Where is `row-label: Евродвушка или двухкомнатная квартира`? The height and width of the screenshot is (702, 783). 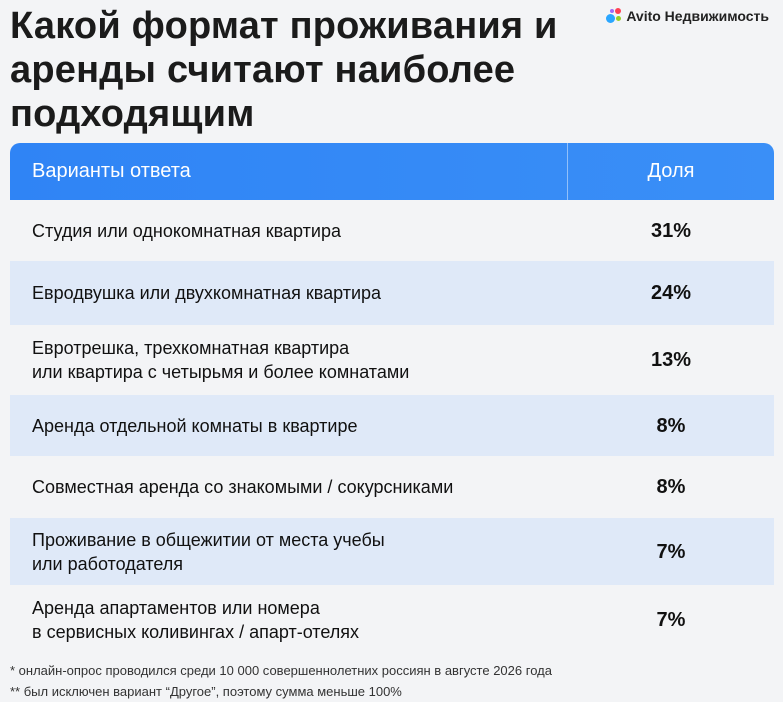
row-label: Евродвушка или двухкомнатная квартира is located at coordinates (289, 293).